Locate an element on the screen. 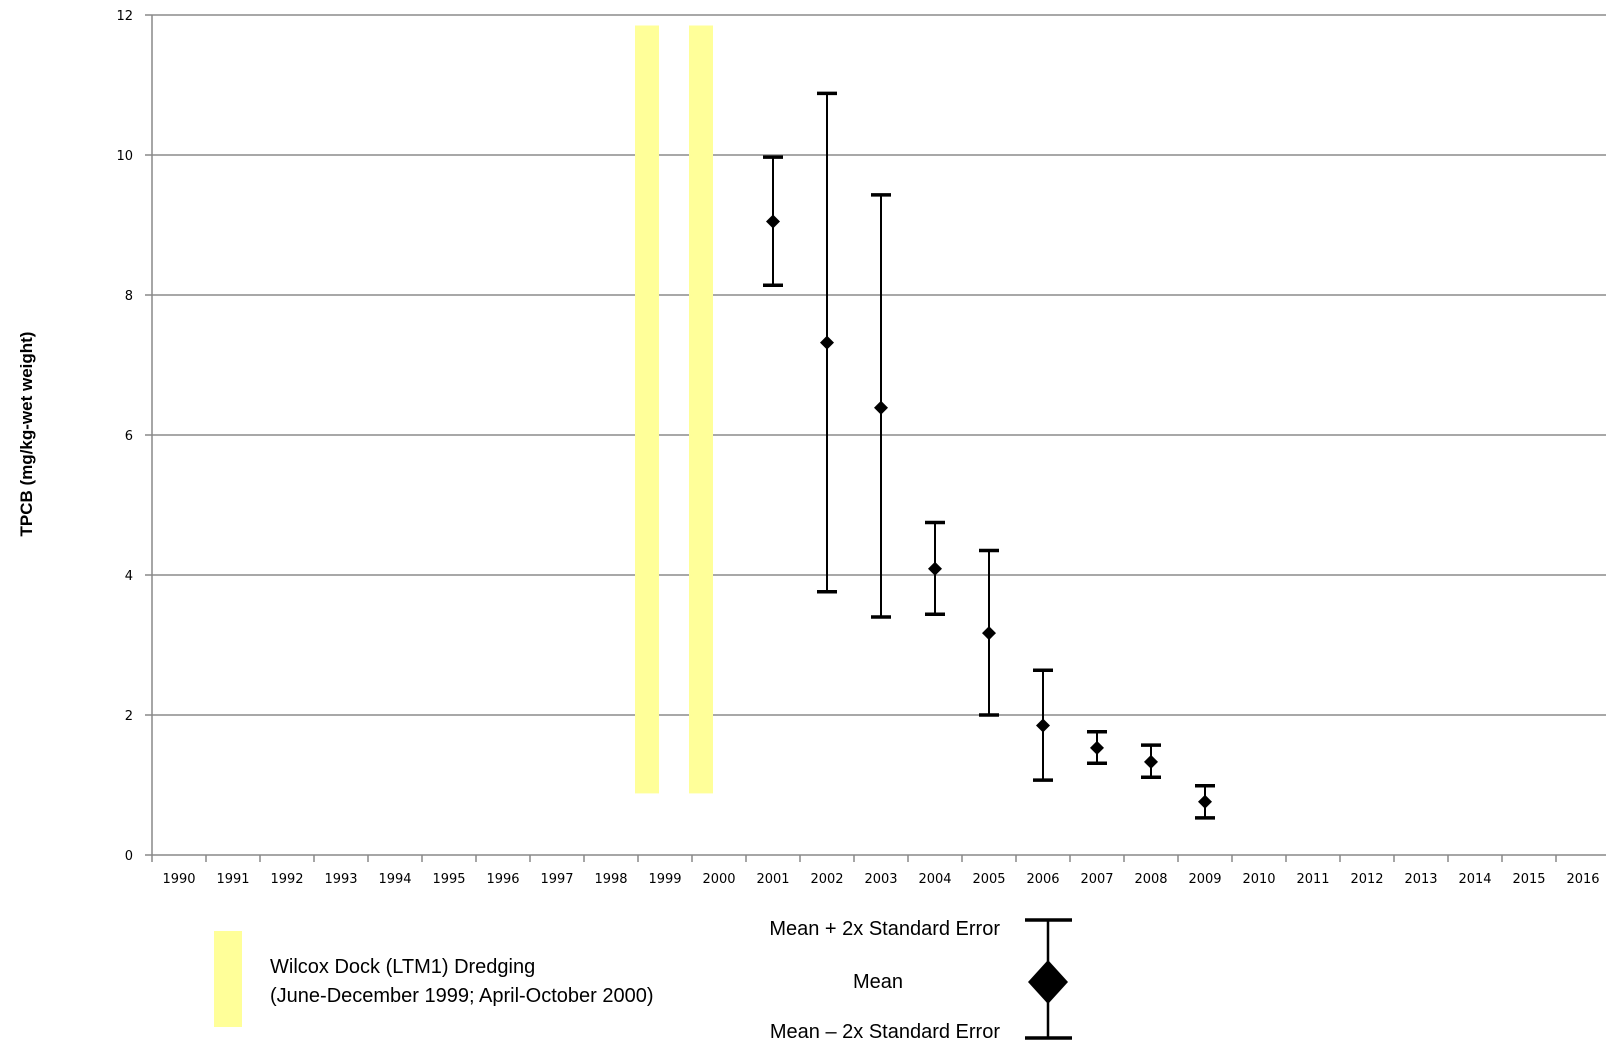 This screenshot has height=1044, width=1606. x-tick-label-2006: 2006 is located at coordinates (1042, 879).